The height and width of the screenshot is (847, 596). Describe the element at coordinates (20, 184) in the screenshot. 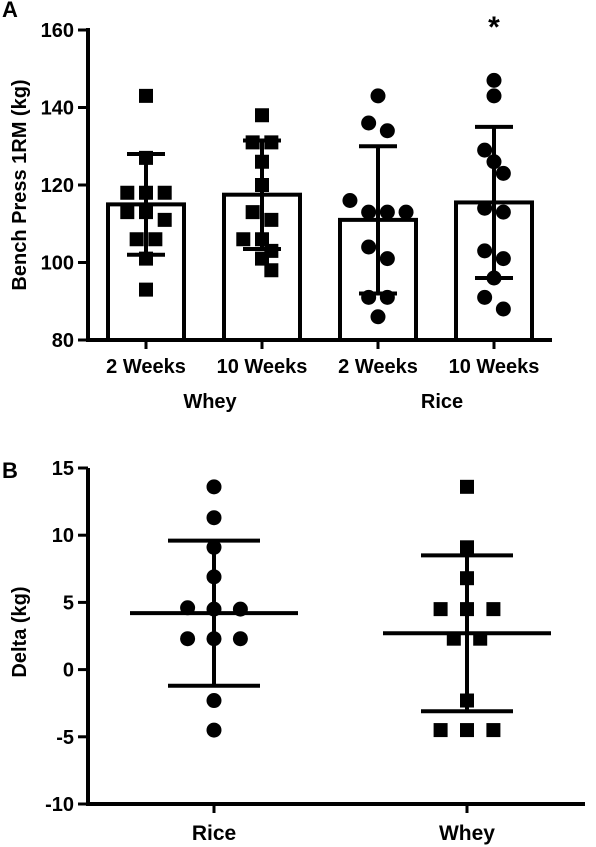

I see `panel-a-y-axis-label: Bench Press 1RM (kg)` at that location.